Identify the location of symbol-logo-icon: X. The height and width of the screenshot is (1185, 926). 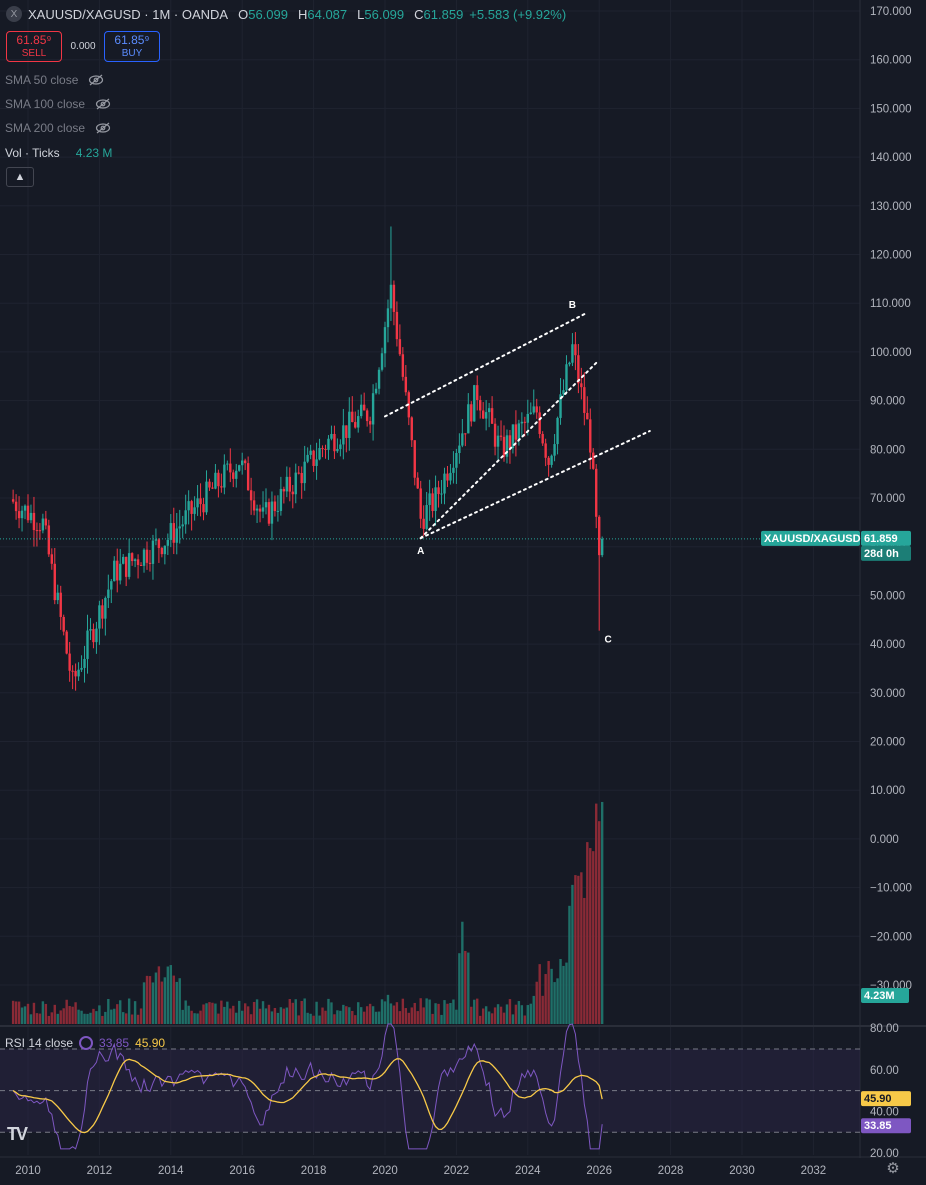
(14, 14).